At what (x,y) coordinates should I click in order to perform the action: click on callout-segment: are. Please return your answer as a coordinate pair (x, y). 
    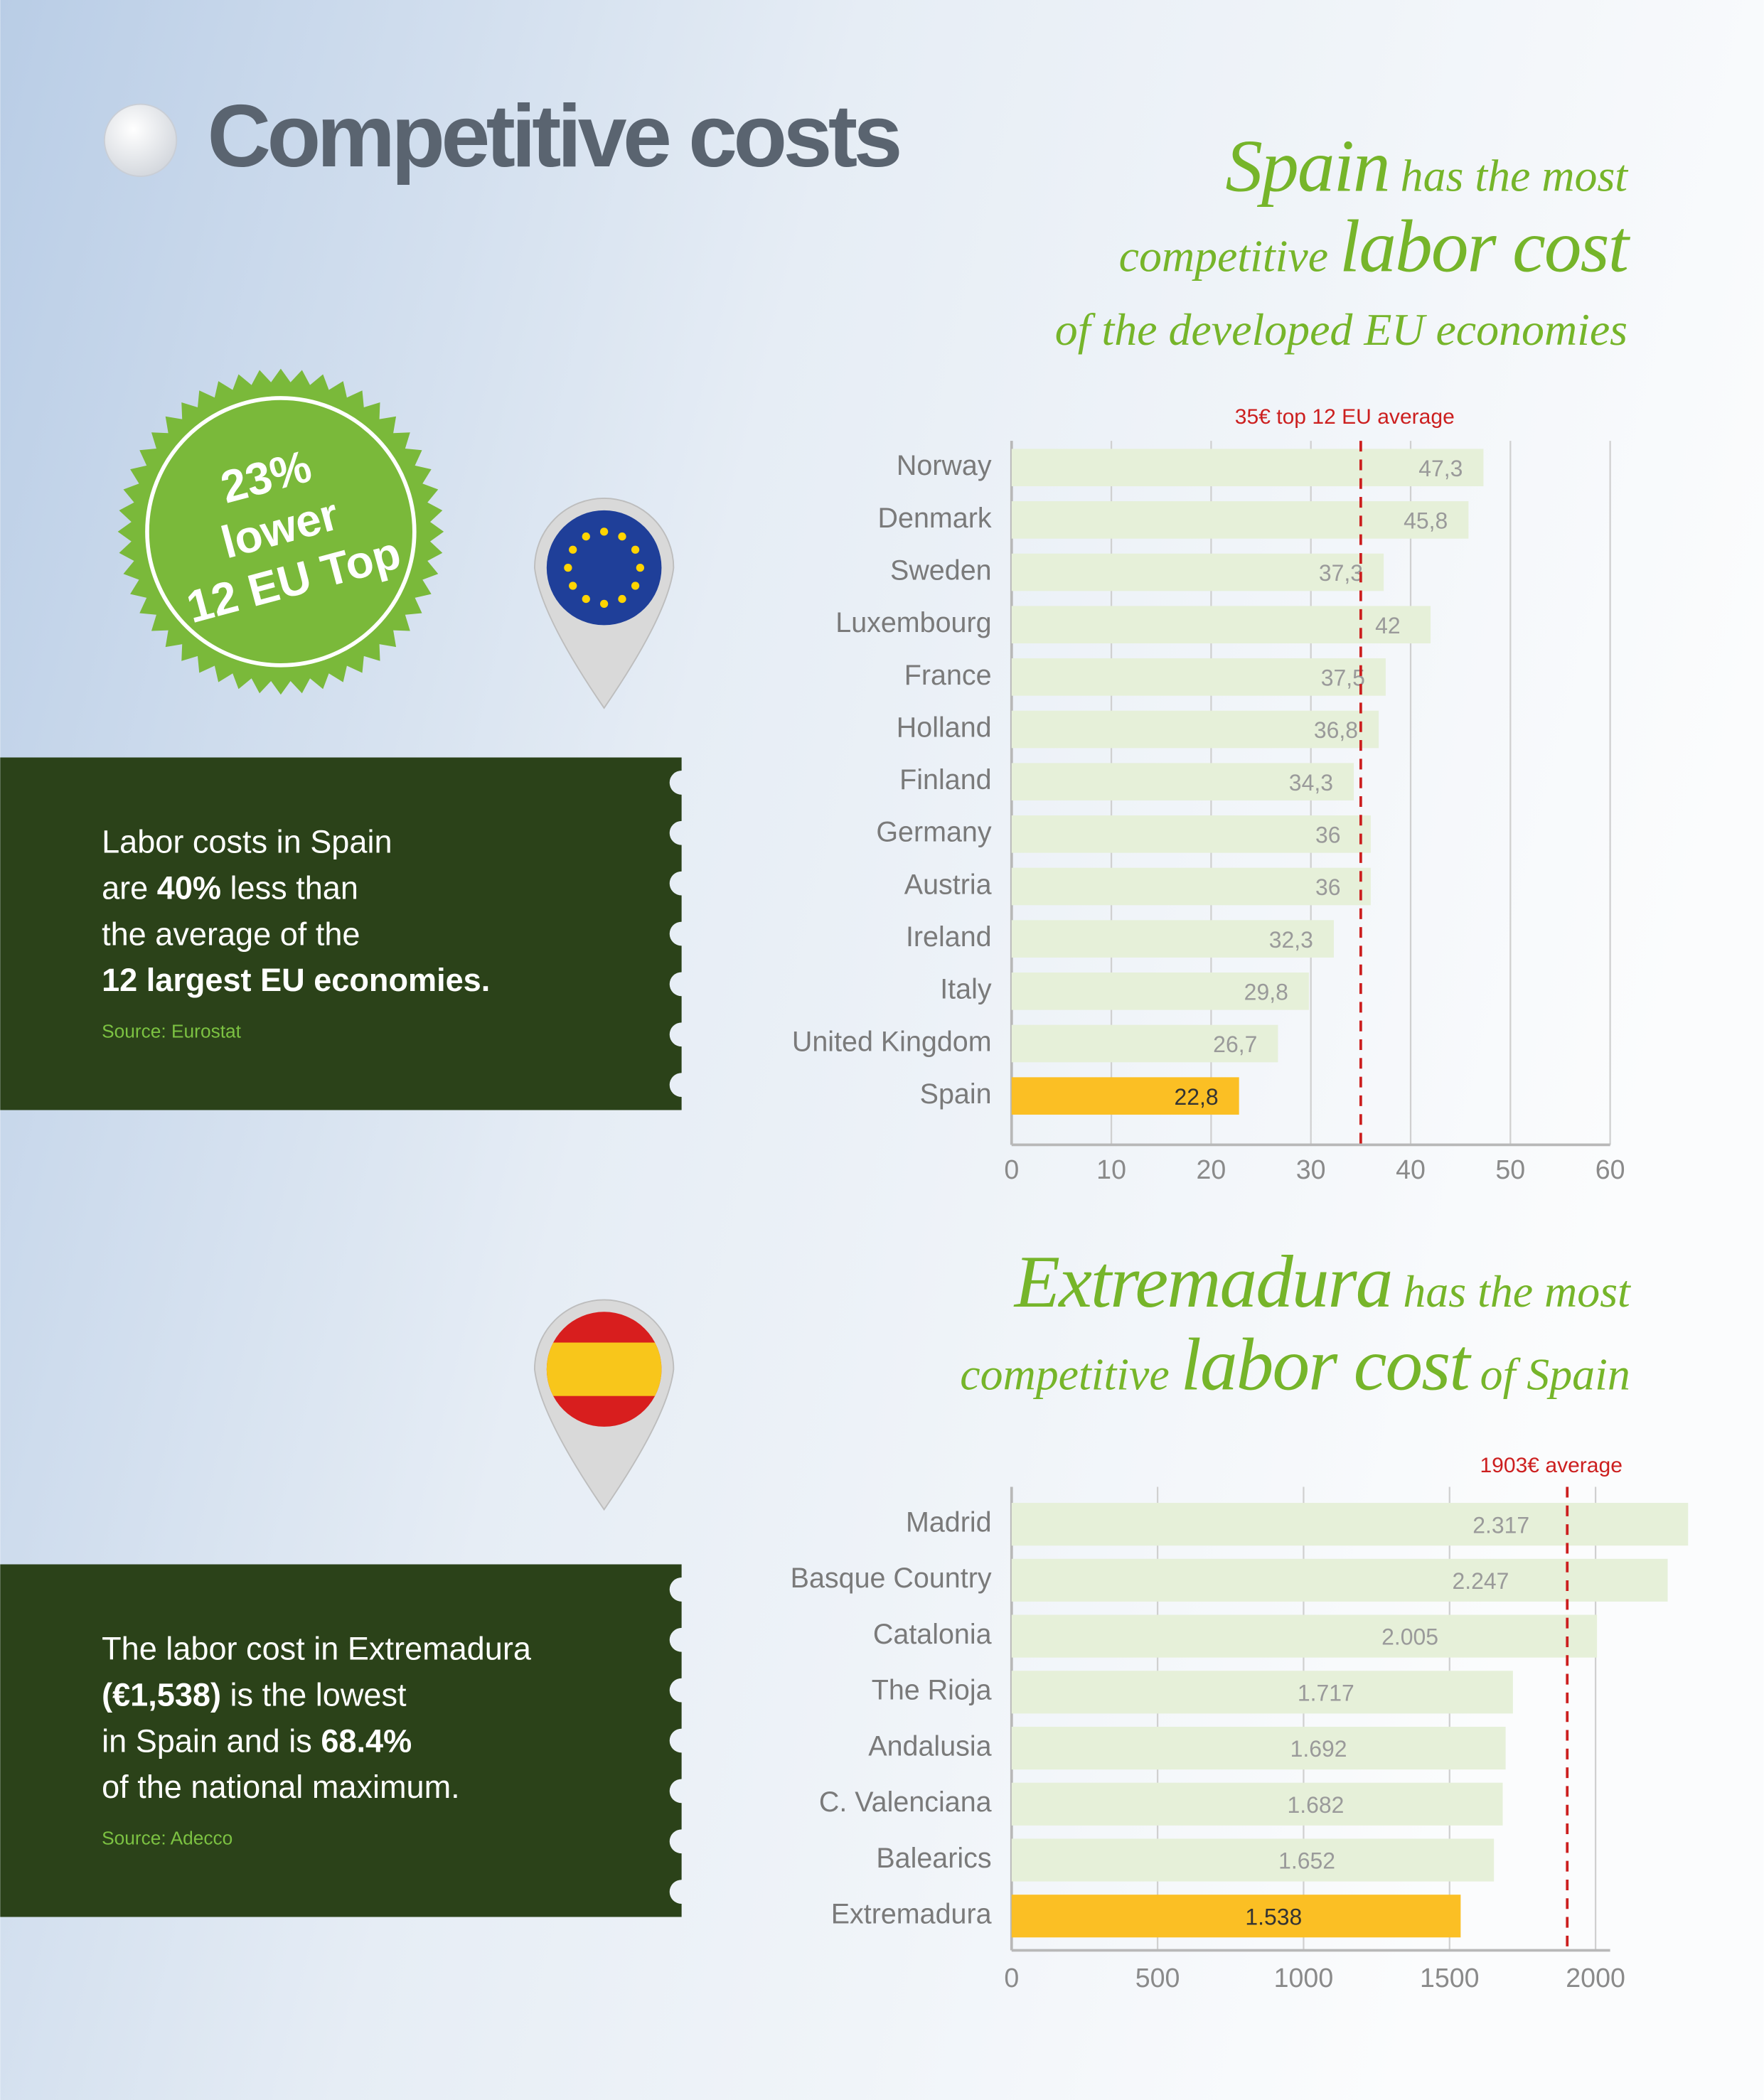
    Looking at the image, I should click on (129, 888).